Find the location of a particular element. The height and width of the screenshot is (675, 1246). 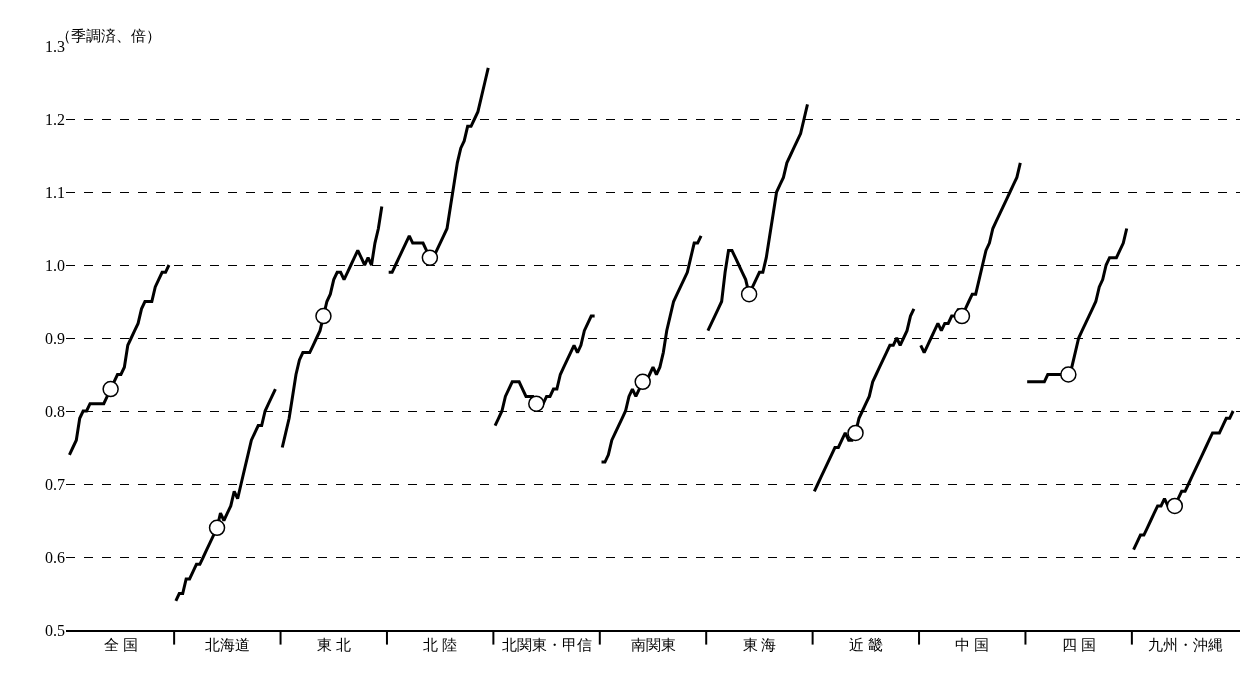

y-tick-label: 0.6 is located at coordinates (55, 557).